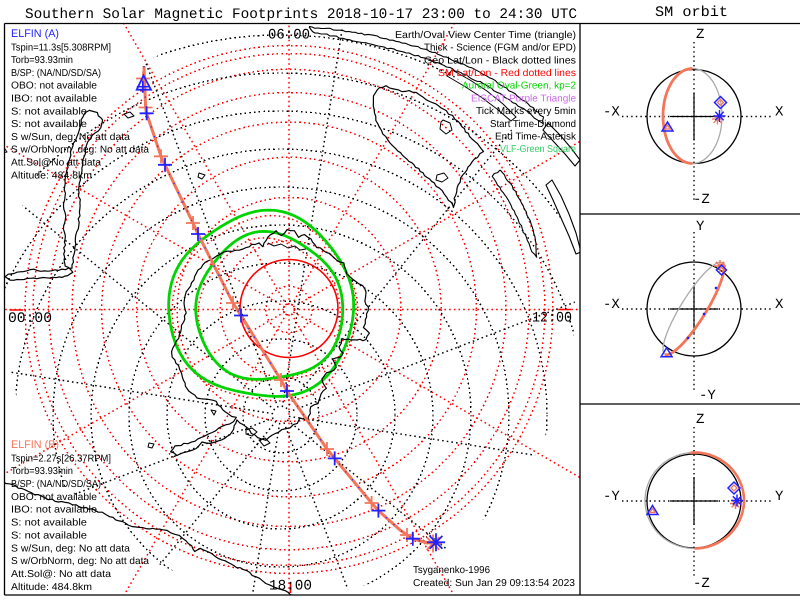  What do you see at coordinates (35, 445) in the screenshot?
I see `svg-text: ELFIN (B)` at bounding box center [35, 445].